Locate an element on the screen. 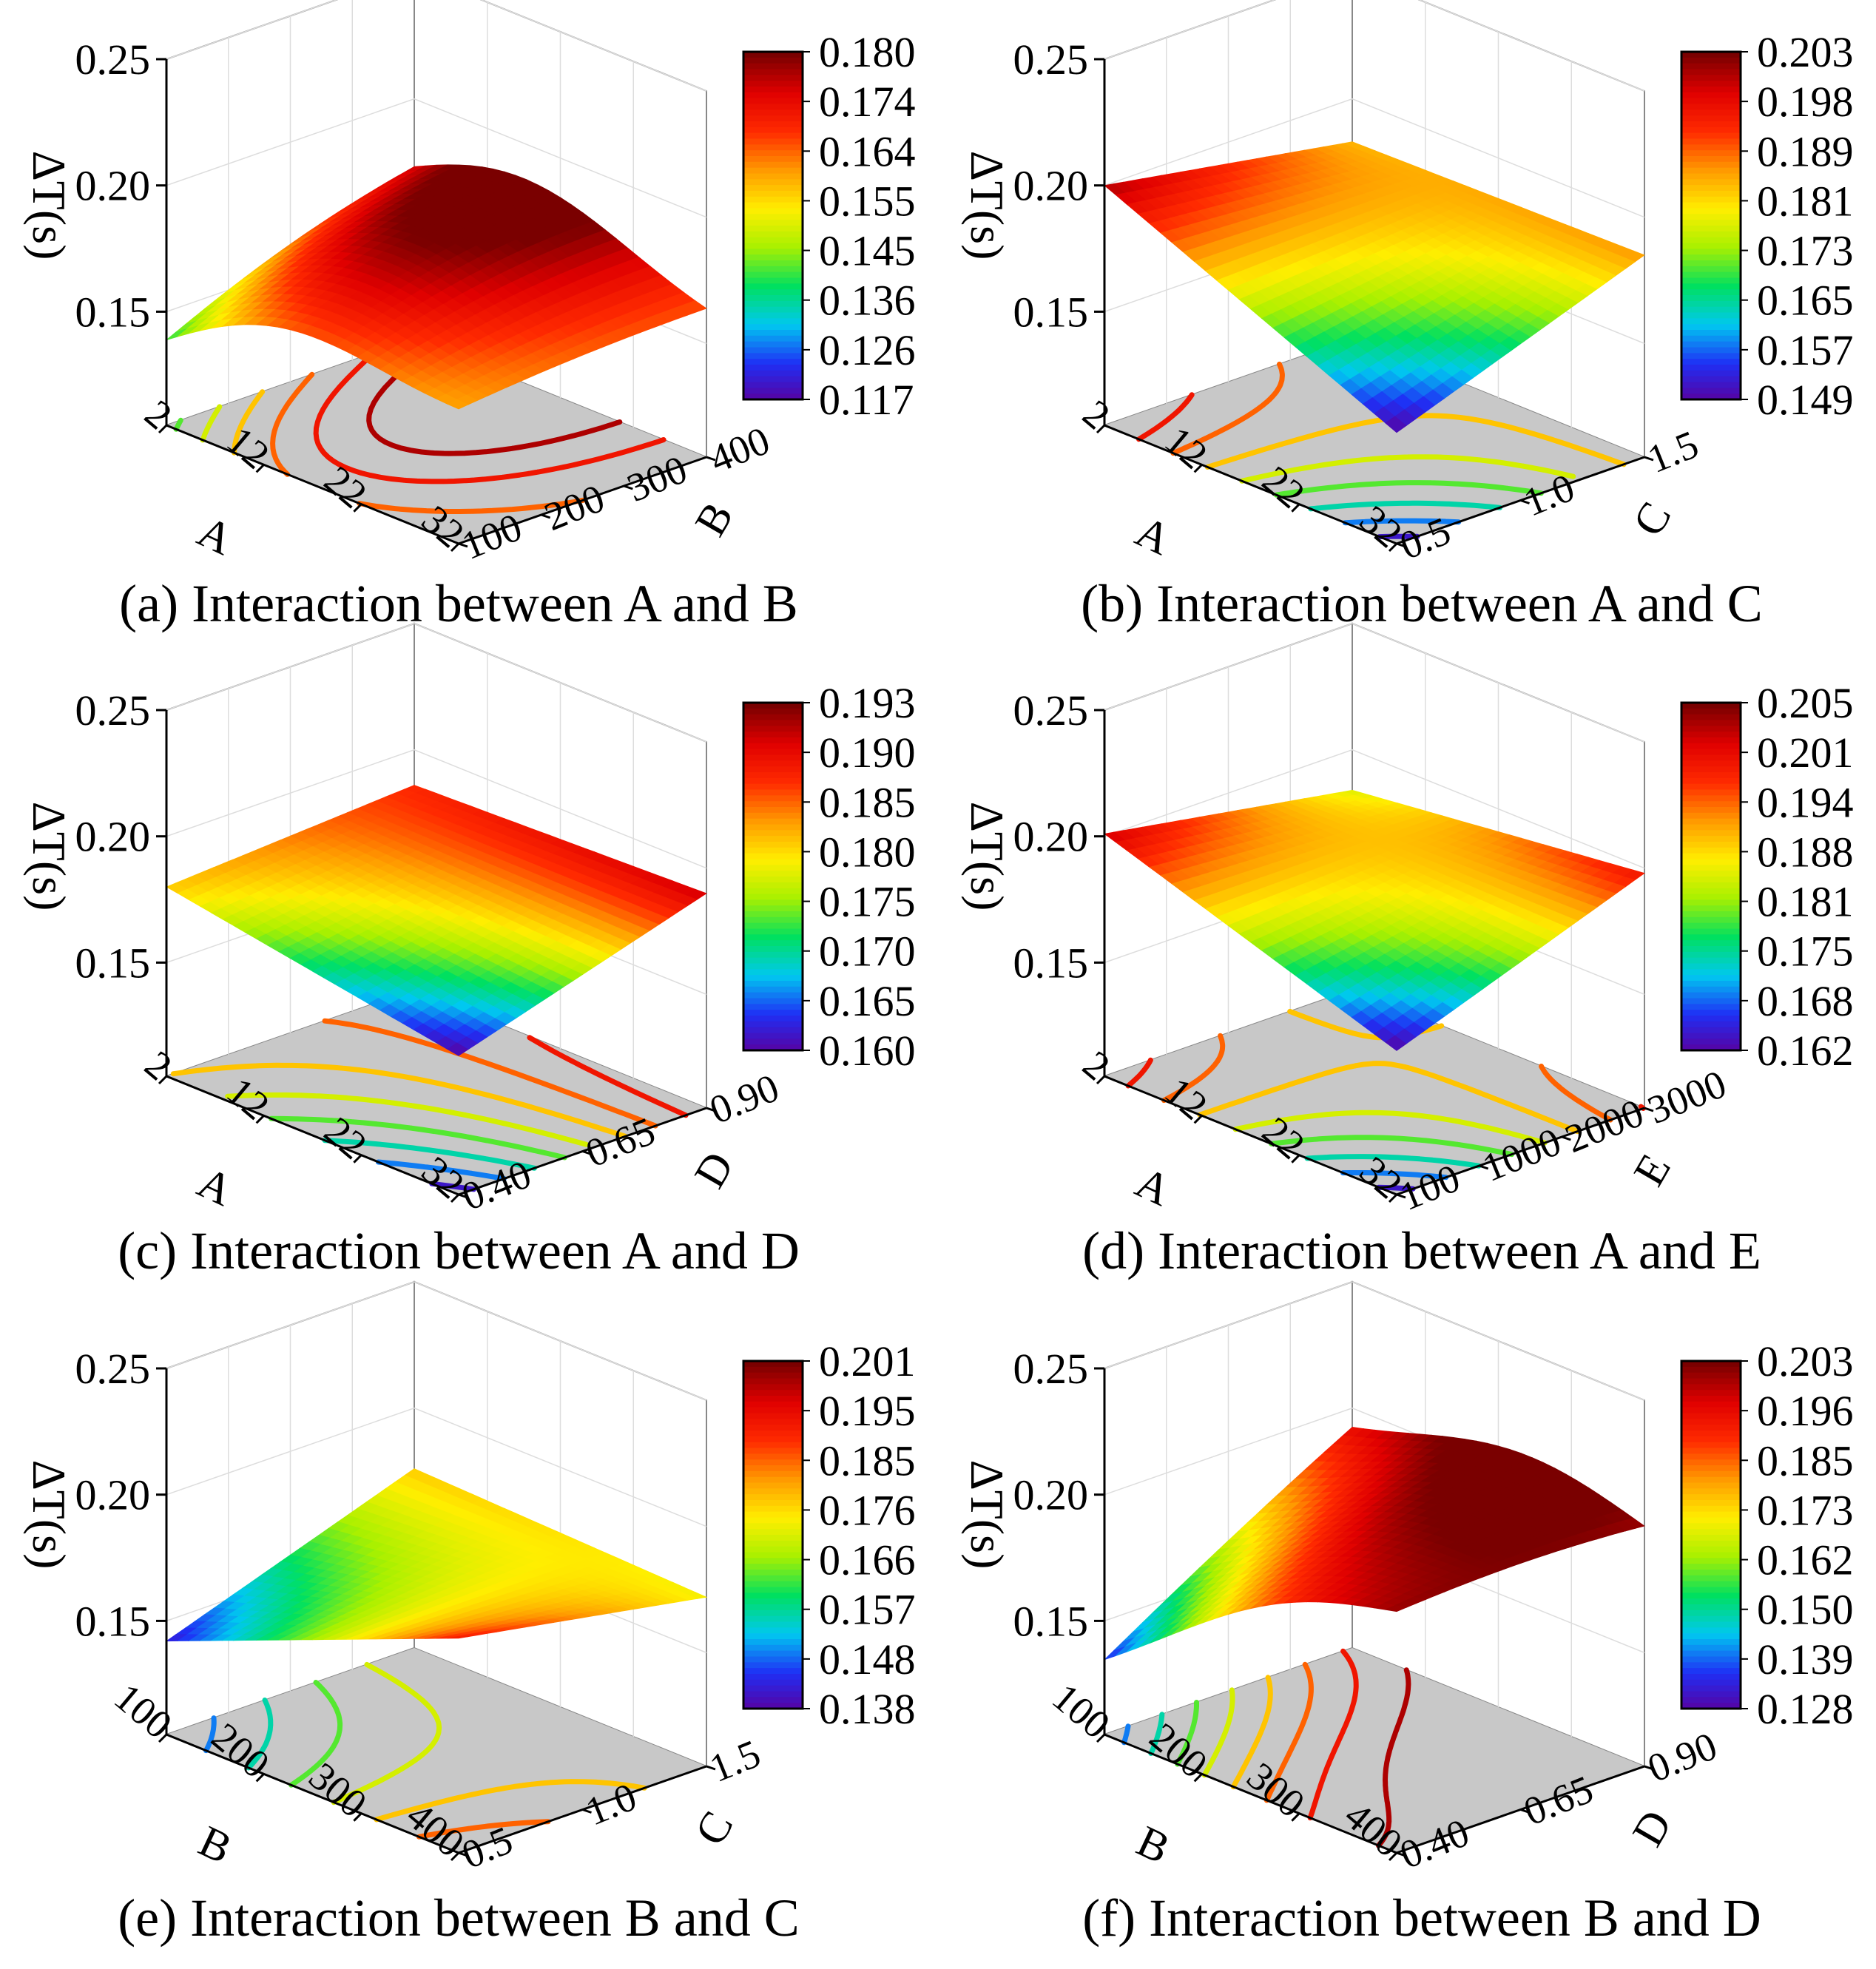 This screenshot has height=1969, width=1876. colorbar-tick-label: 0.195 is located at coordinates (867, 1411).